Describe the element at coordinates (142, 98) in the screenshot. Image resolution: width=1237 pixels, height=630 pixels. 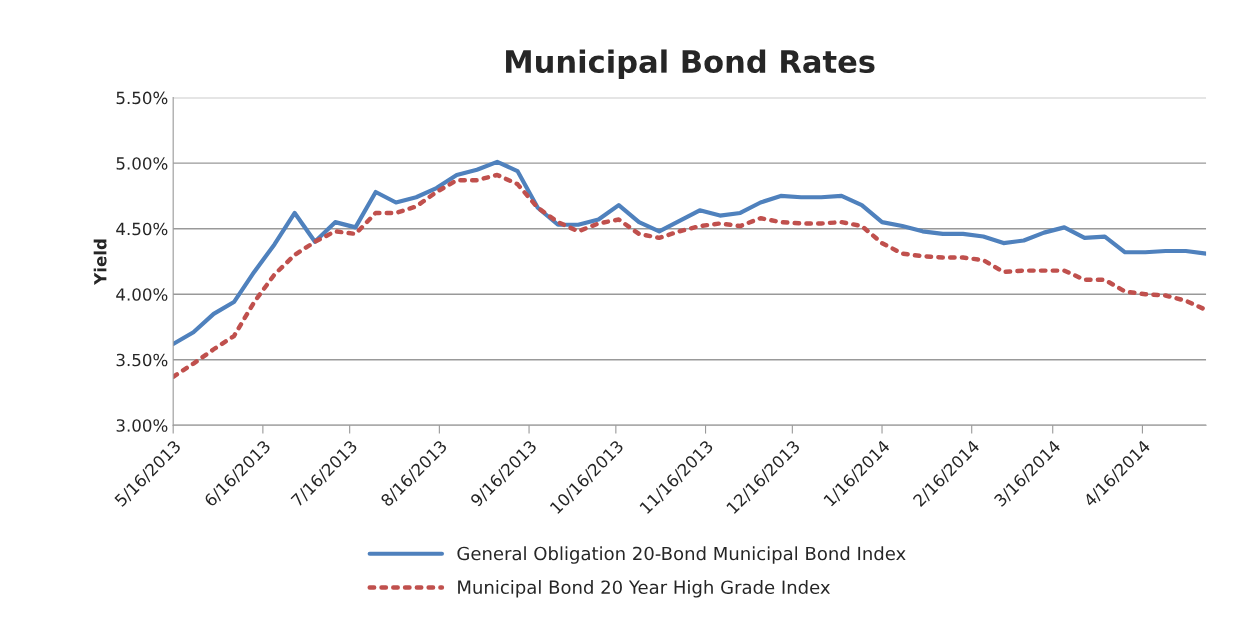
I see `y-tick-label: 5.50%` at that location.